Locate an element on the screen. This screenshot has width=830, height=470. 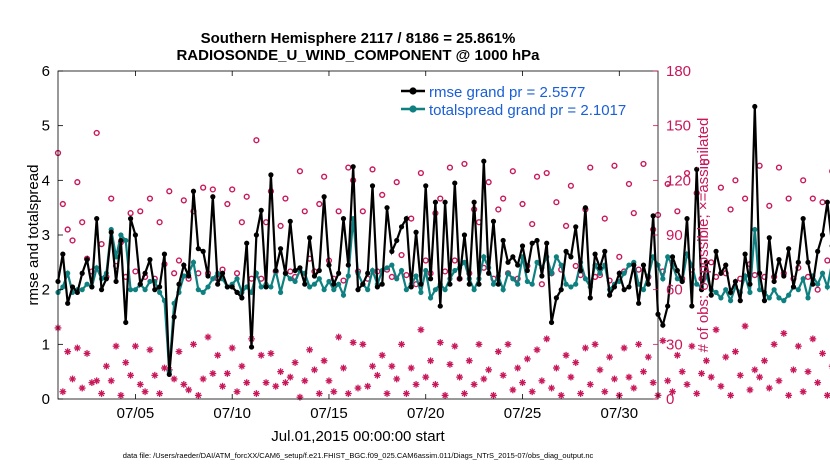
legend-rmse-label: rmse grand pr = 2.5577 is located at coordinates (507, 92).